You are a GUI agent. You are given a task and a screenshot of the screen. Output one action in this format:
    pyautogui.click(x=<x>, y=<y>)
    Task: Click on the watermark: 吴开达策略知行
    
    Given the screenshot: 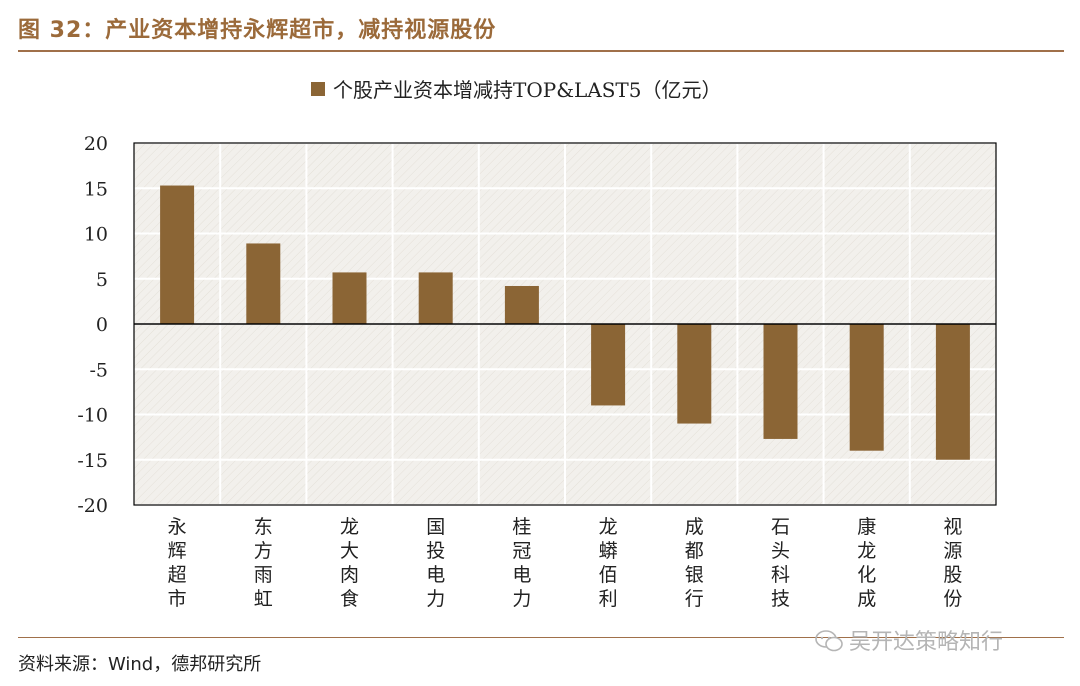 What is the action you would take?
    pyautogui.click(x=909, y=640)
    